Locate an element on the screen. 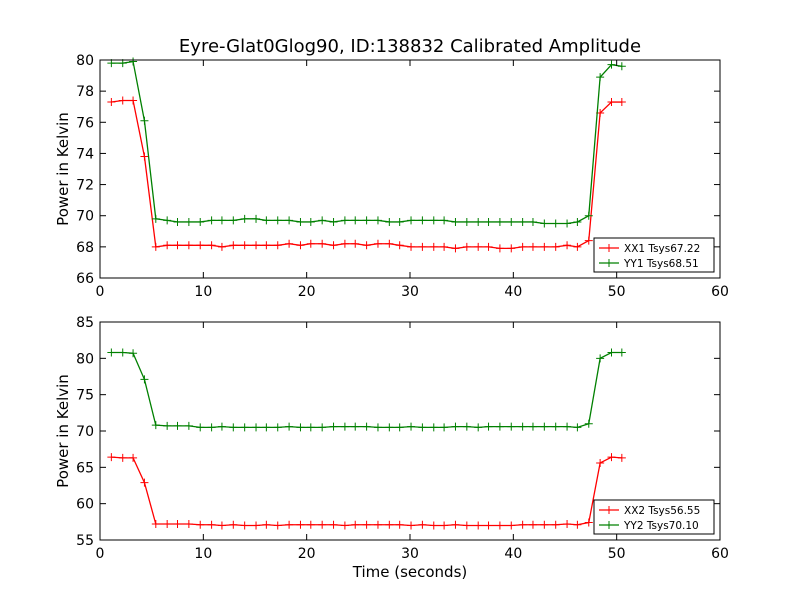  legend-frame is located at coordinates (654, 255).